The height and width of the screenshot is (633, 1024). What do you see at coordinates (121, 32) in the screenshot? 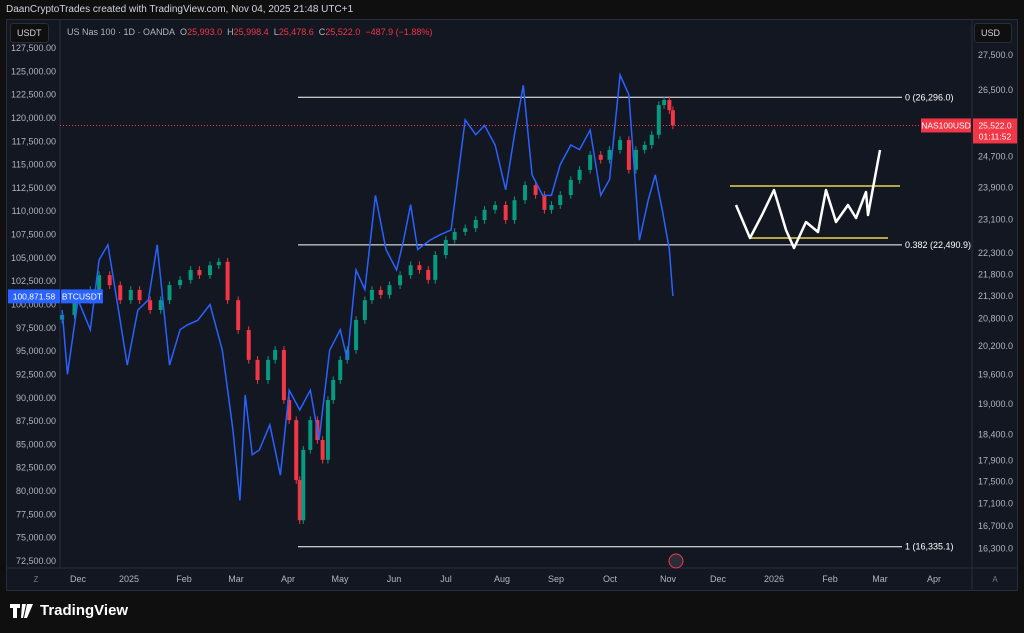
I see `symbol-name: US Nas 100 · 1D · OANDA` at bounding box center [121, 32].